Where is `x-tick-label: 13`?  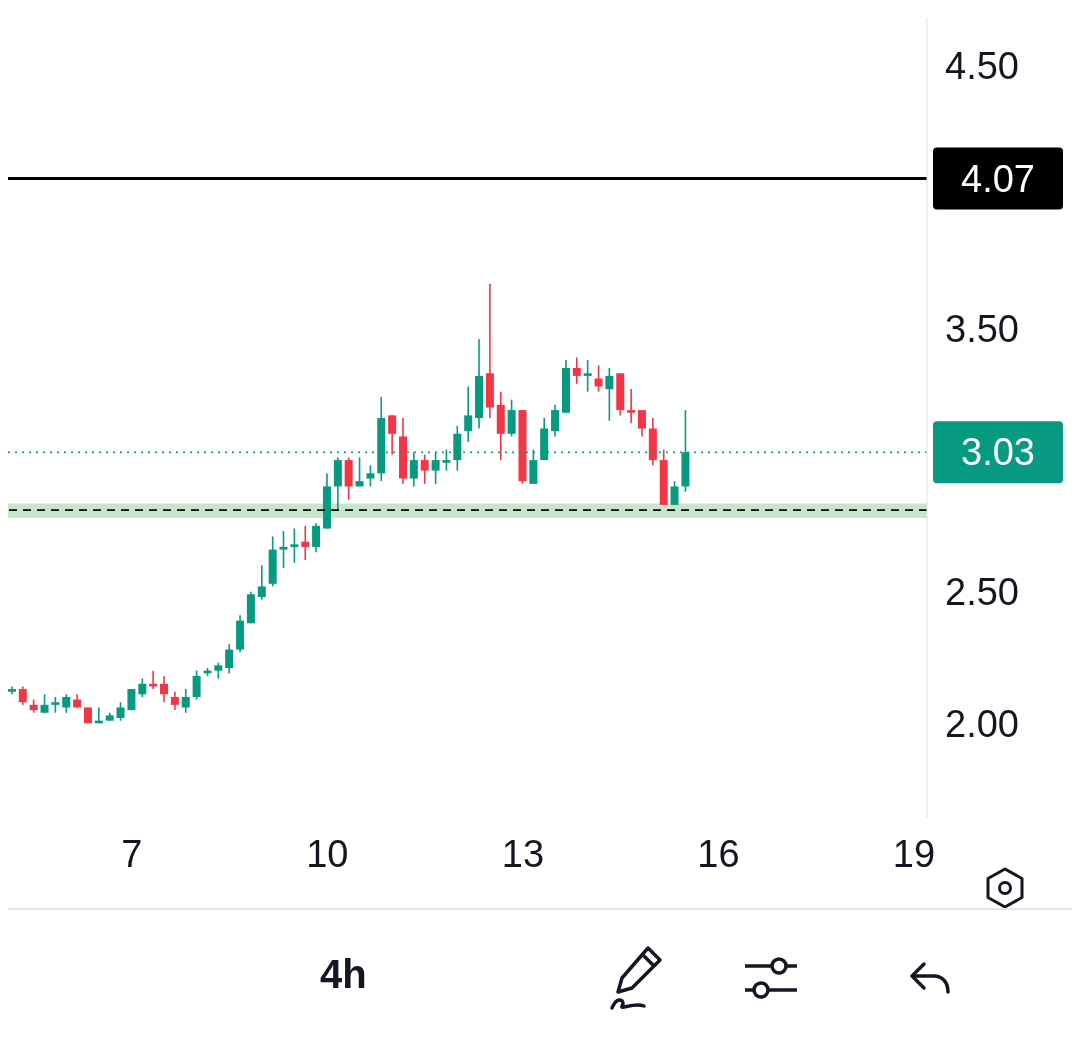
x-tick-label: 13 is located at coordinates (523, 853).